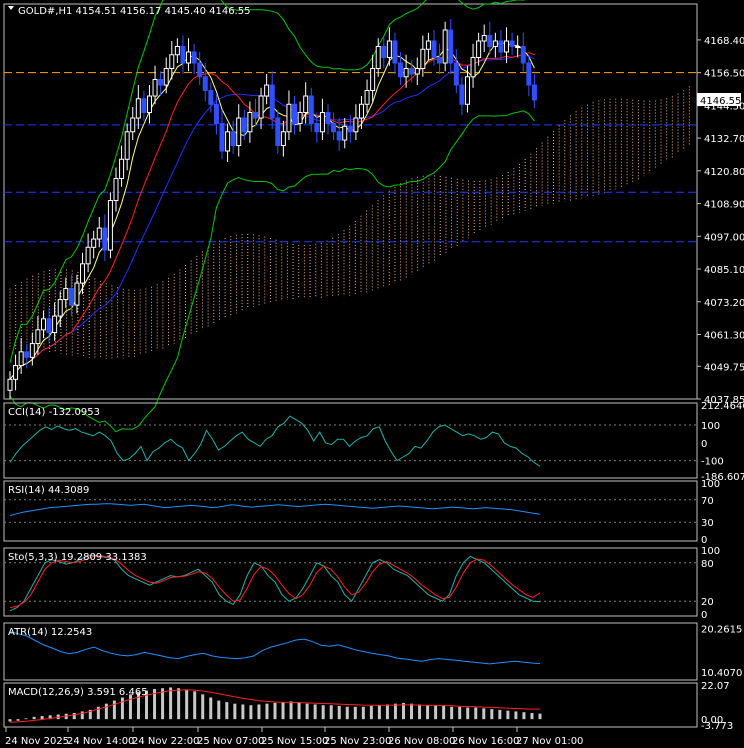  What do you see at coordinates (707, 564) in the screenshot?
I see `sto-panel-tick-label: 80` at bounding box center [707, 564].